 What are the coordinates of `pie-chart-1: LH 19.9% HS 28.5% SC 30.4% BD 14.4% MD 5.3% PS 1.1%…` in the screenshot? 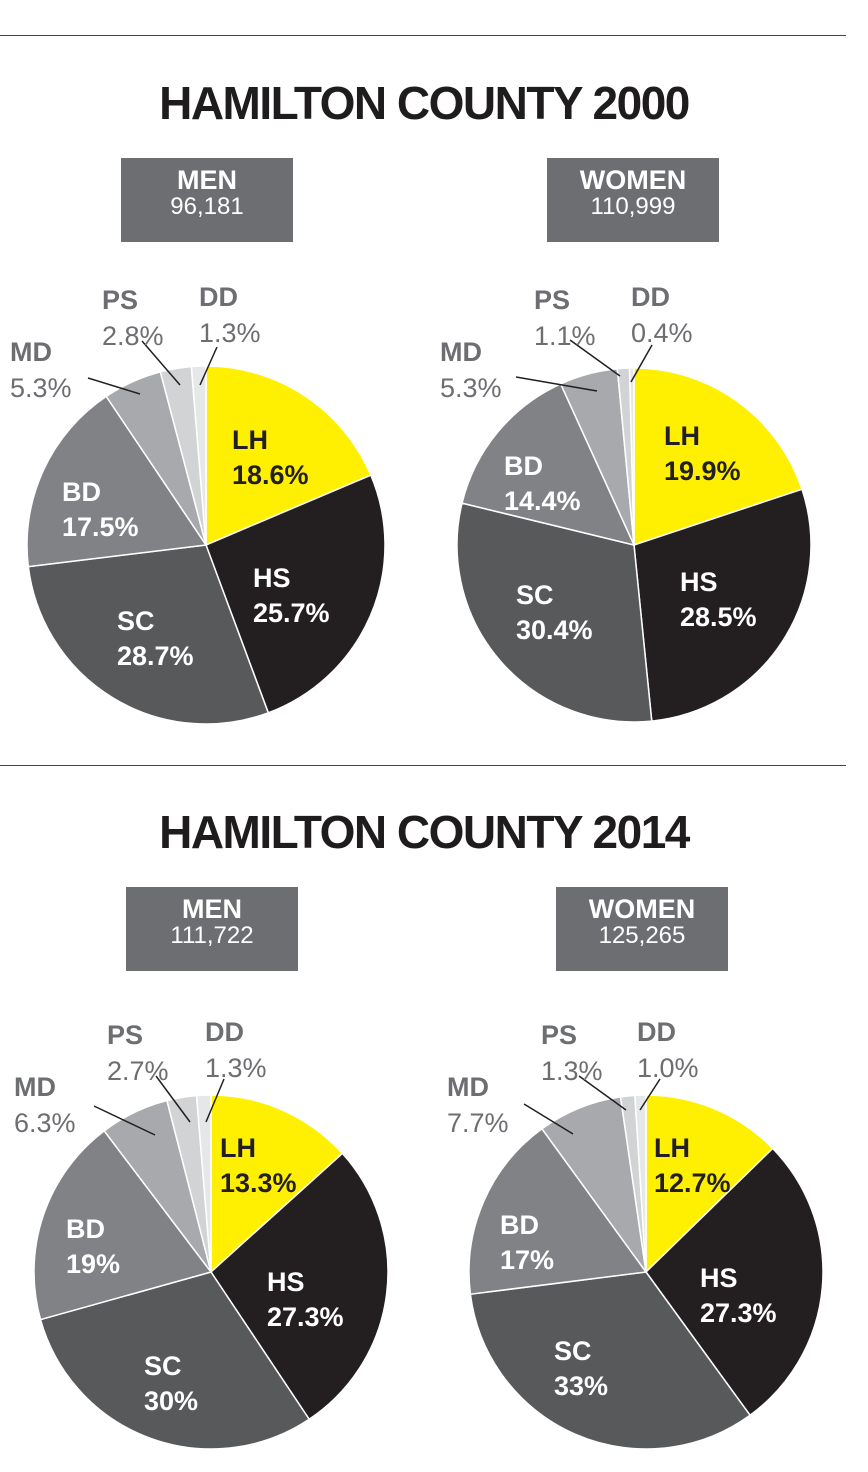 It's located at (626, 502).